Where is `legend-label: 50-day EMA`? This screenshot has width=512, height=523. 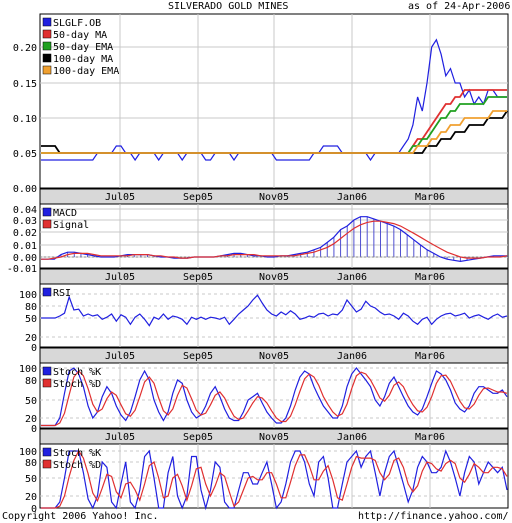
legend-label: 50-day EMA is located at coordinates (83, 47).